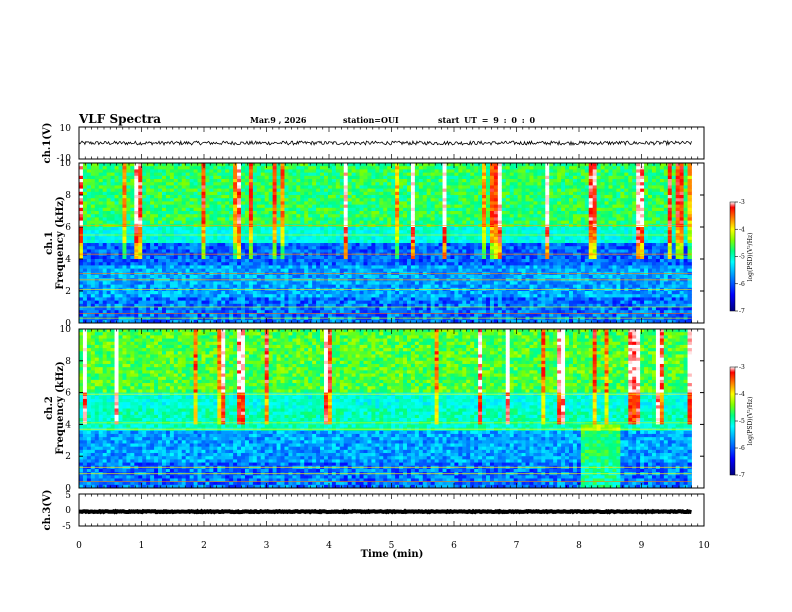 The image size is (792, 612). What do you see at coordinates (68, 496) in the screenshot?
I see `ch3-ytick-top: 5` at bounding box center [68, 496].